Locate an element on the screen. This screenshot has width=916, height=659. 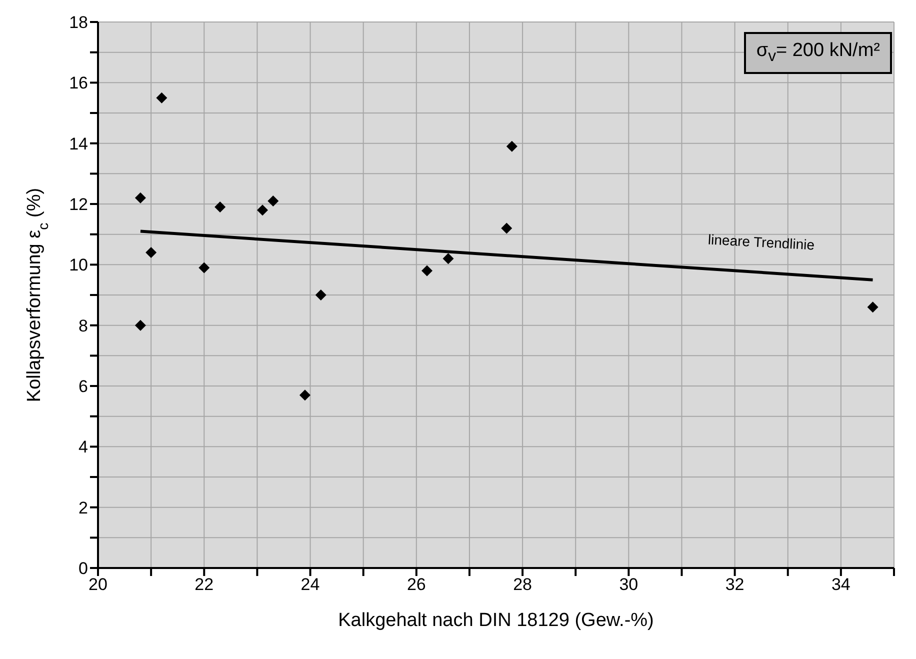
y-tick-label: 2 is located at coordinates (83, 508).